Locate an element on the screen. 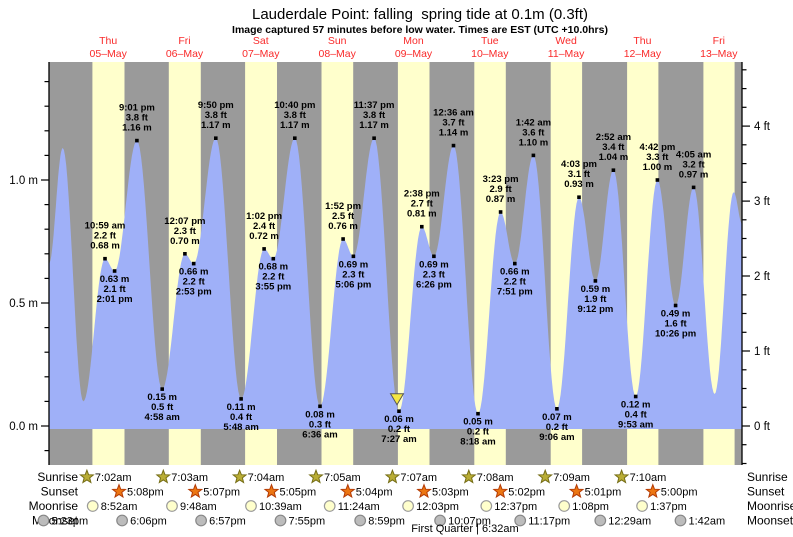 This screenshot has width=793, height=537. sunset-time: 5:08pm is located at coordinates (145, 493).